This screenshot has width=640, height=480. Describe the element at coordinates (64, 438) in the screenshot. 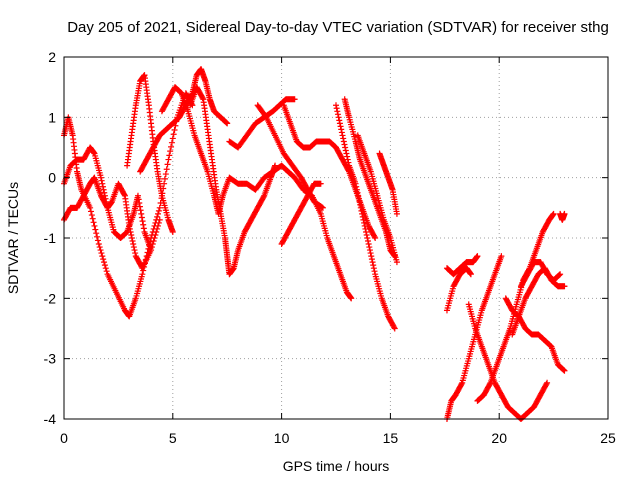

I see `x-tick-label: 0` at that location.